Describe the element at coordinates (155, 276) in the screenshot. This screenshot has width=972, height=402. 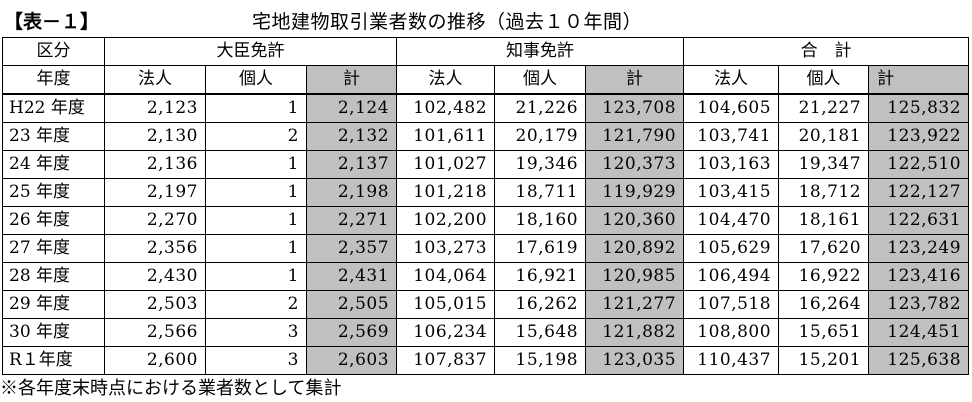
I see `cell-minister-corp: 2,430` at that location.